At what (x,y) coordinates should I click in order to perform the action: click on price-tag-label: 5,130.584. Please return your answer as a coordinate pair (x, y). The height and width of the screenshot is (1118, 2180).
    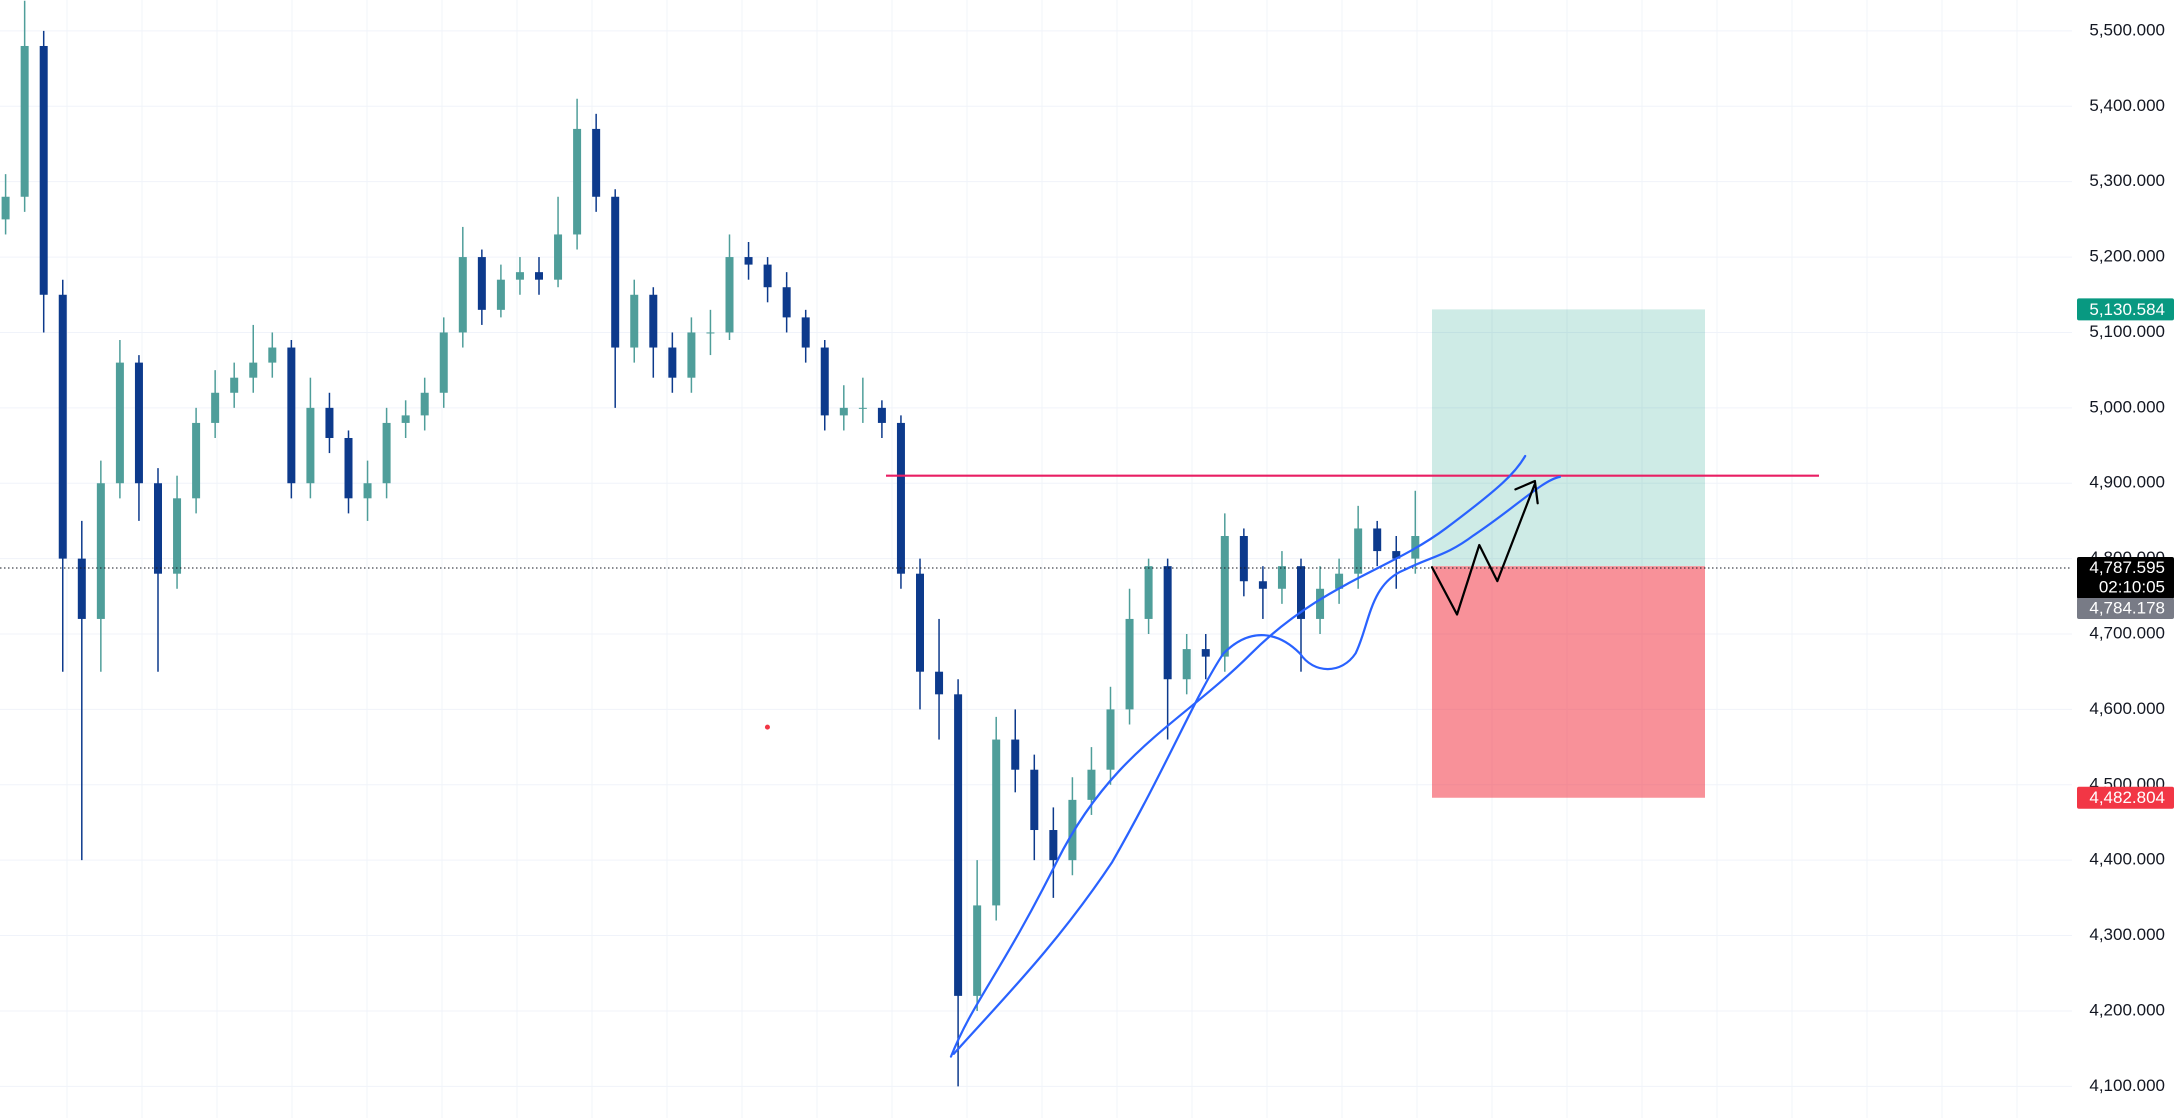
    Looking at the image, I should click on (2127, 309).